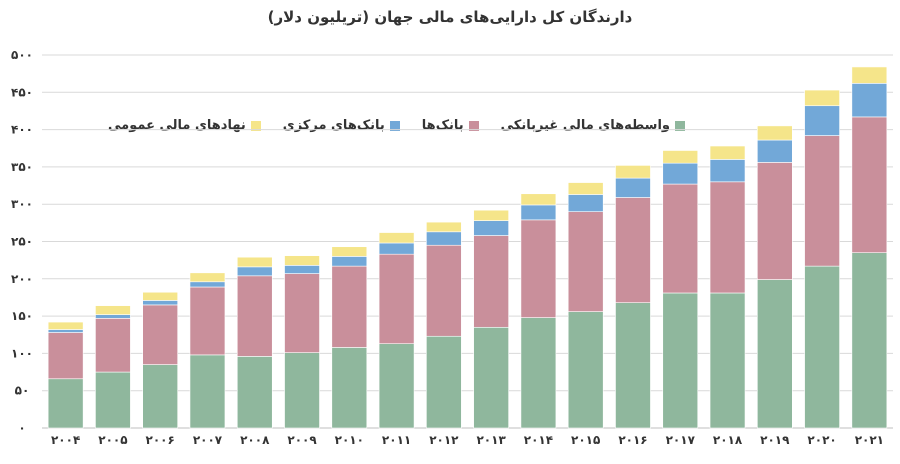 This screenshot has width=900, height=464. What do you see at coordinates (22, 316) in the screenshot?
I see `y-tick-label: ۱۵۰` at bounding box center [22, 316].